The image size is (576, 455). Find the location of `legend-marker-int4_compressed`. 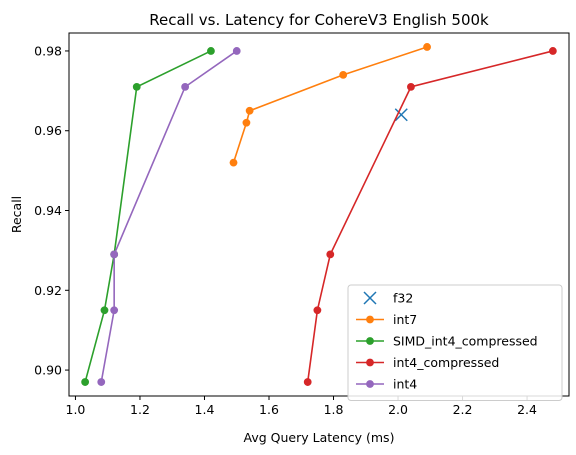

legend-marker-int4_compressed is located at coordinates (370, 362).